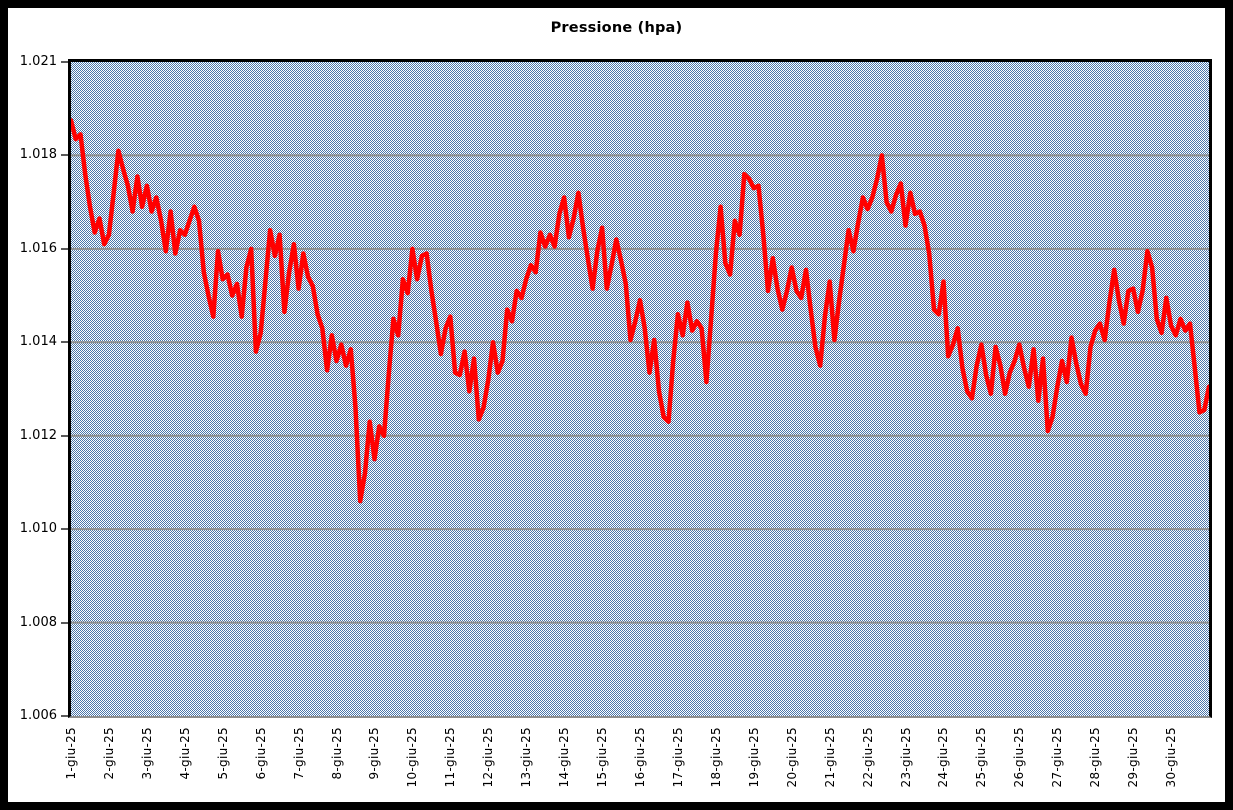  I want to click on x-axis-label: 13-giu-25, so click(526, 757).